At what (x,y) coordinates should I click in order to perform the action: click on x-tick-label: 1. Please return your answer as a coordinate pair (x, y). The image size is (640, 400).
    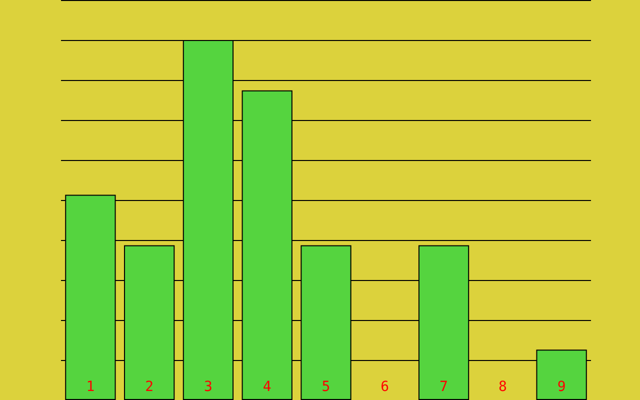
    Looking at the image, I should click on (90, 387).